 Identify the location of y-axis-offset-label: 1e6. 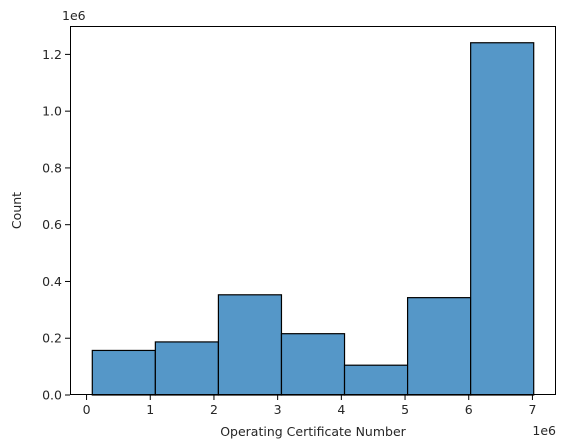
(74, 15).